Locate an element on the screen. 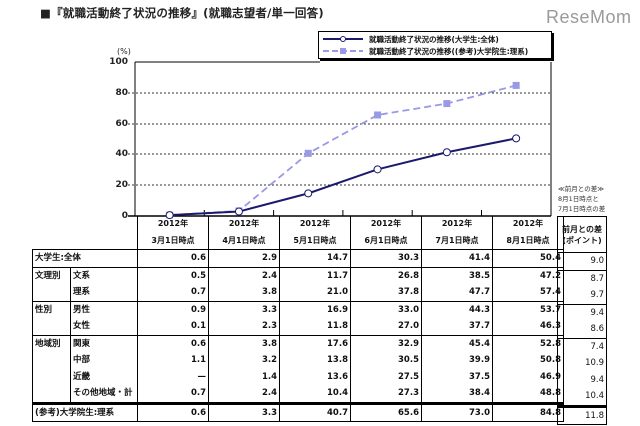 The image size is (640, 426). diff-cell: 9.0 is located at coordinates (582, 261).